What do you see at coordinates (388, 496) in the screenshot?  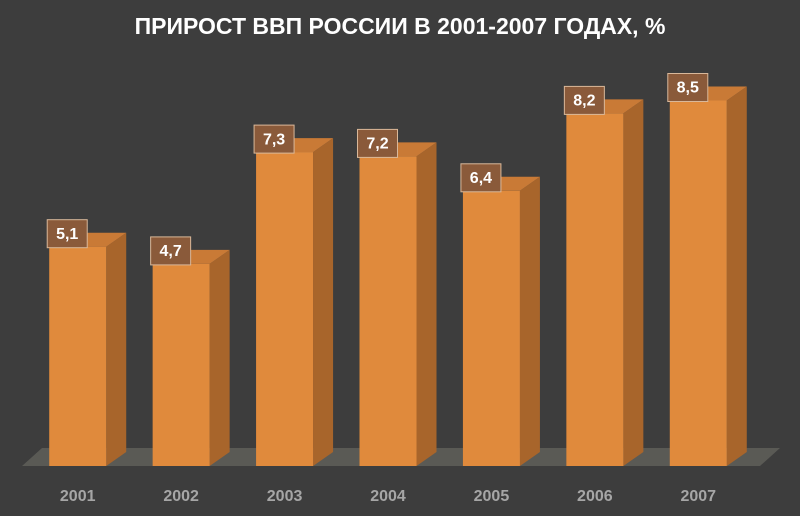 I see `x-tick-label: 2004` at bounding box center [388, 496].